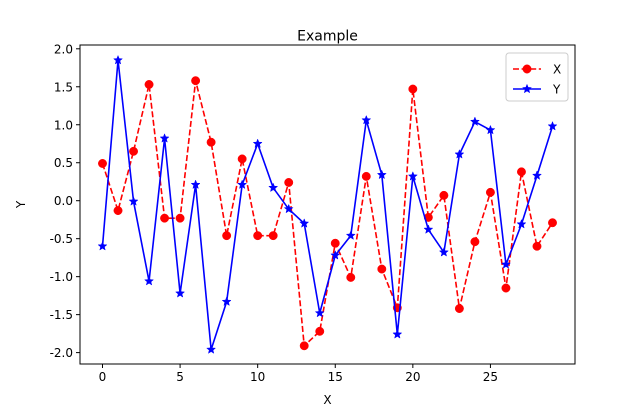 The height and width of the screenshot is (409, 639). What do you see at coordinates (557, 70) in the screenshot?
I see `legend-item-x-label: X` at bounding box center [557, 70].